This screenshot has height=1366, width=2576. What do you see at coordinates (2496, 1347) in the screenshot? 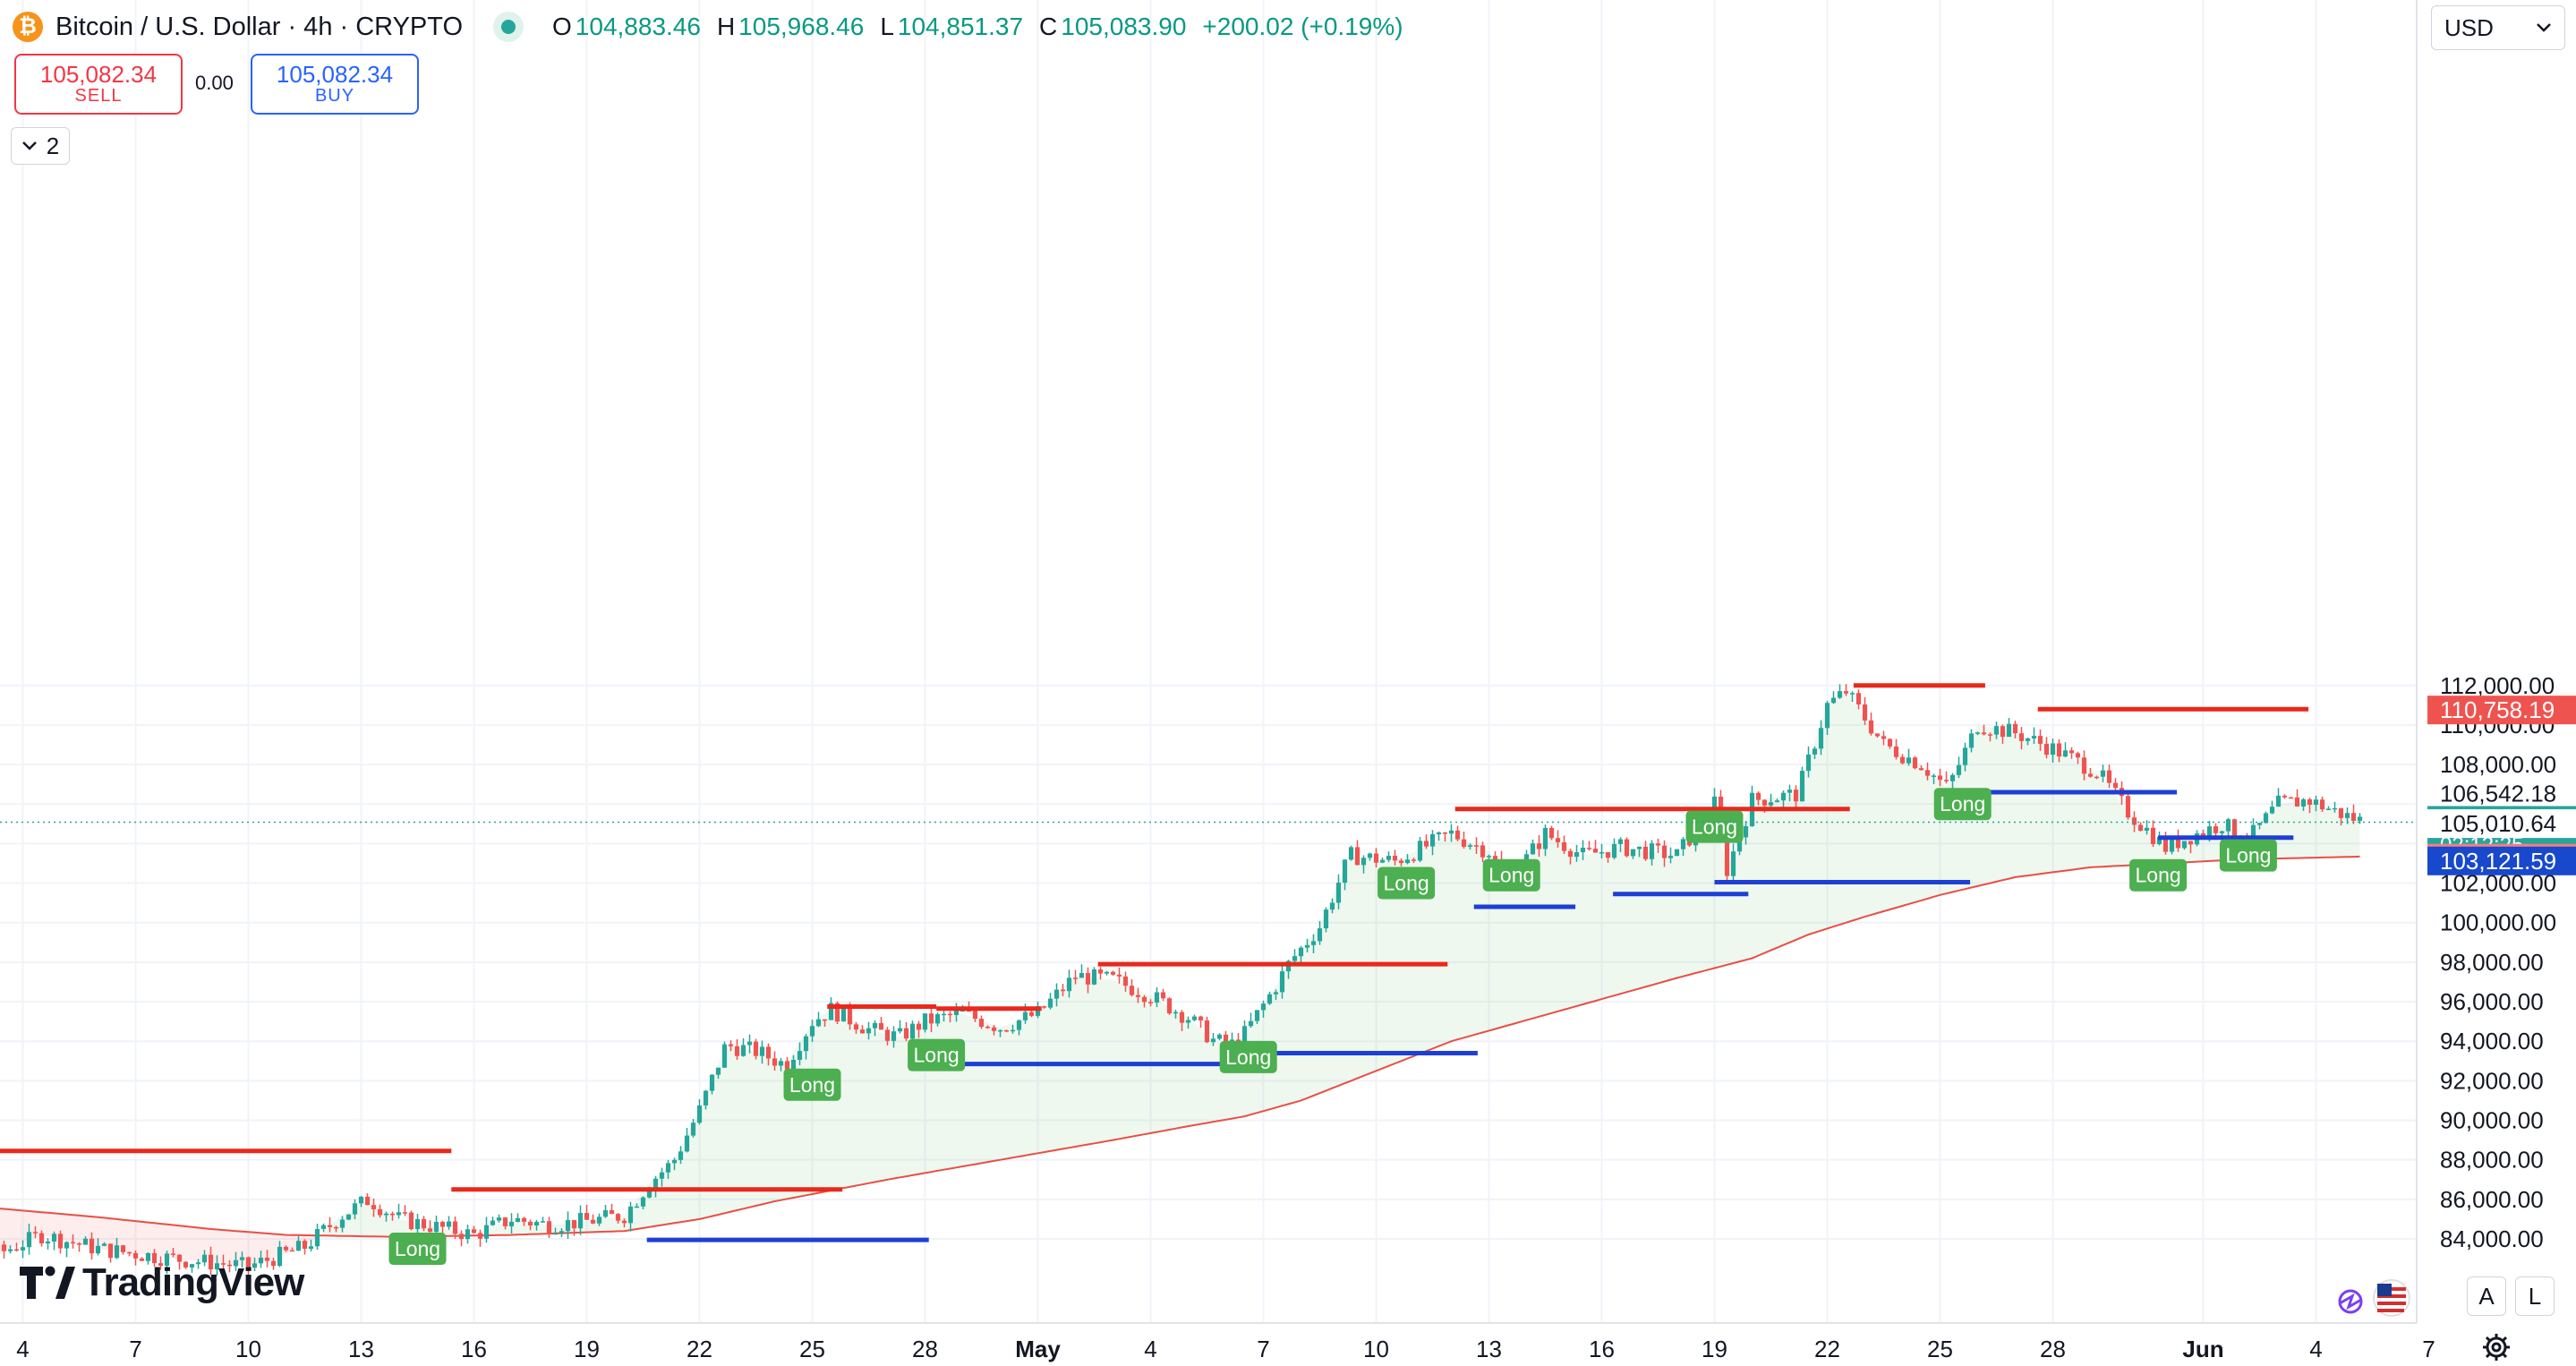
I see `gear-icon` at bounding box center [2496, 1347].